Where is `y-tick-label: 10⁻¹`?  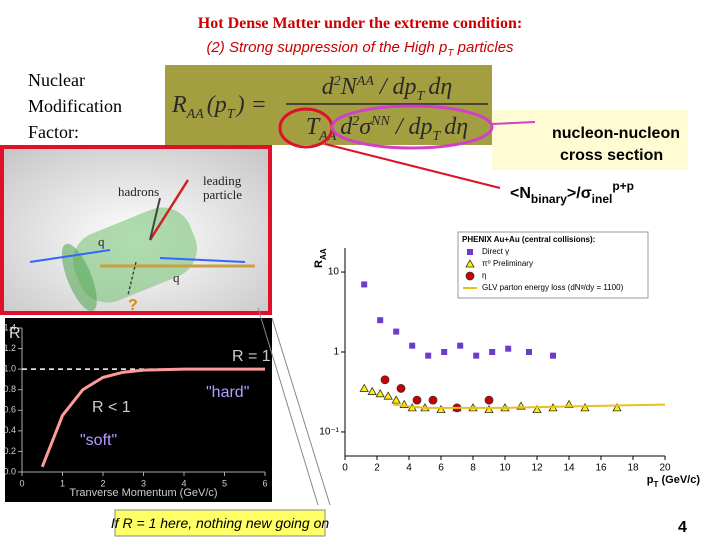
y-tick-label: 10⁻¹ is located at coordinates (329, 432).